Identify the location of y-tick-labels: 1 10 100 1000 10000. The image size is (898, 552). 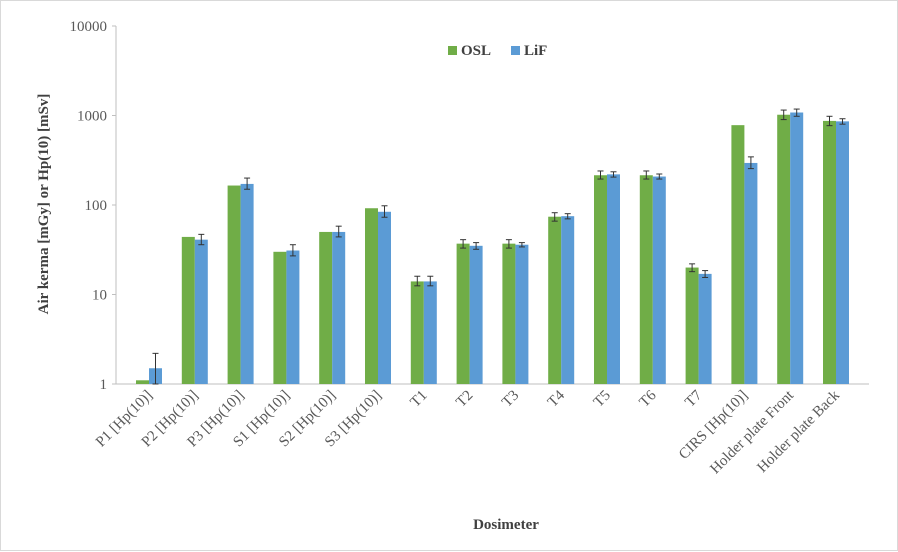
(89, 206).